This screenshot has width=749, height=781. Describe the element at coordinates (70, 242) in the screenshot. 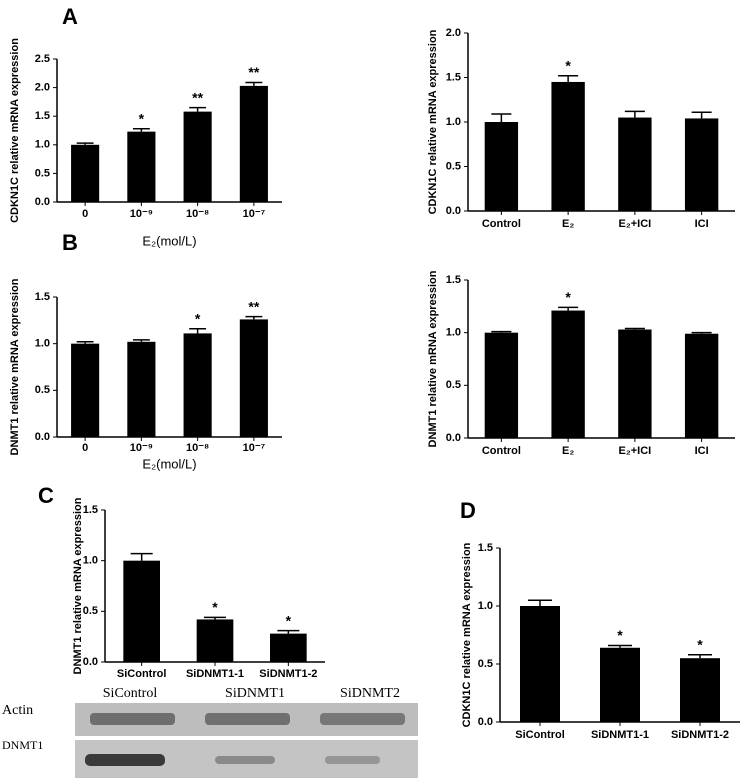

I see `panel-letter: B` at that location.